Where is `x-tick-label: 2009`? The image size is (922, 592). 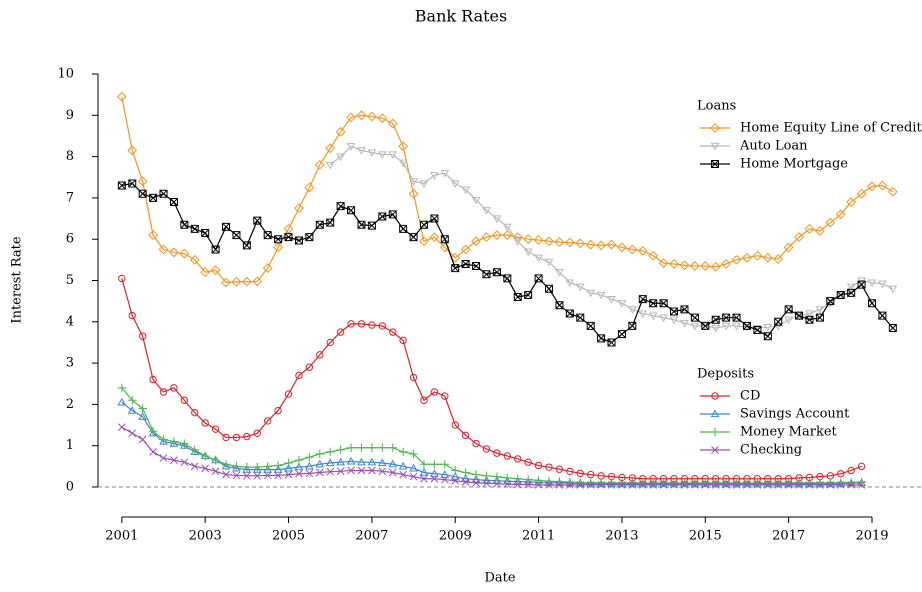
x-tick-label: 2009 is located at coordinates (455, 536).